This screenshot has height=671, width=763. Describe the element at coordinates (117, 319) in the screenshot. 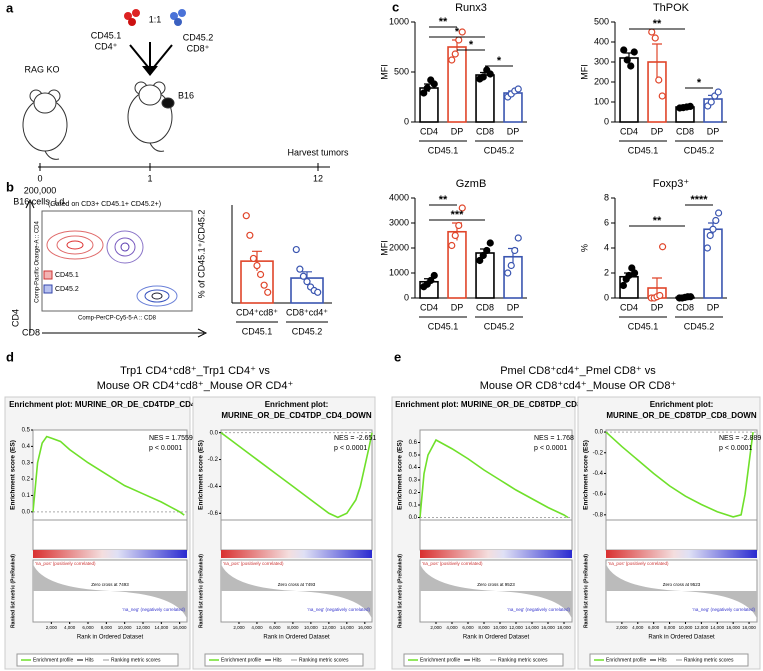

I see `axis-param: Comp-PerCP-Cy5-5-A :: CD8` at that location.